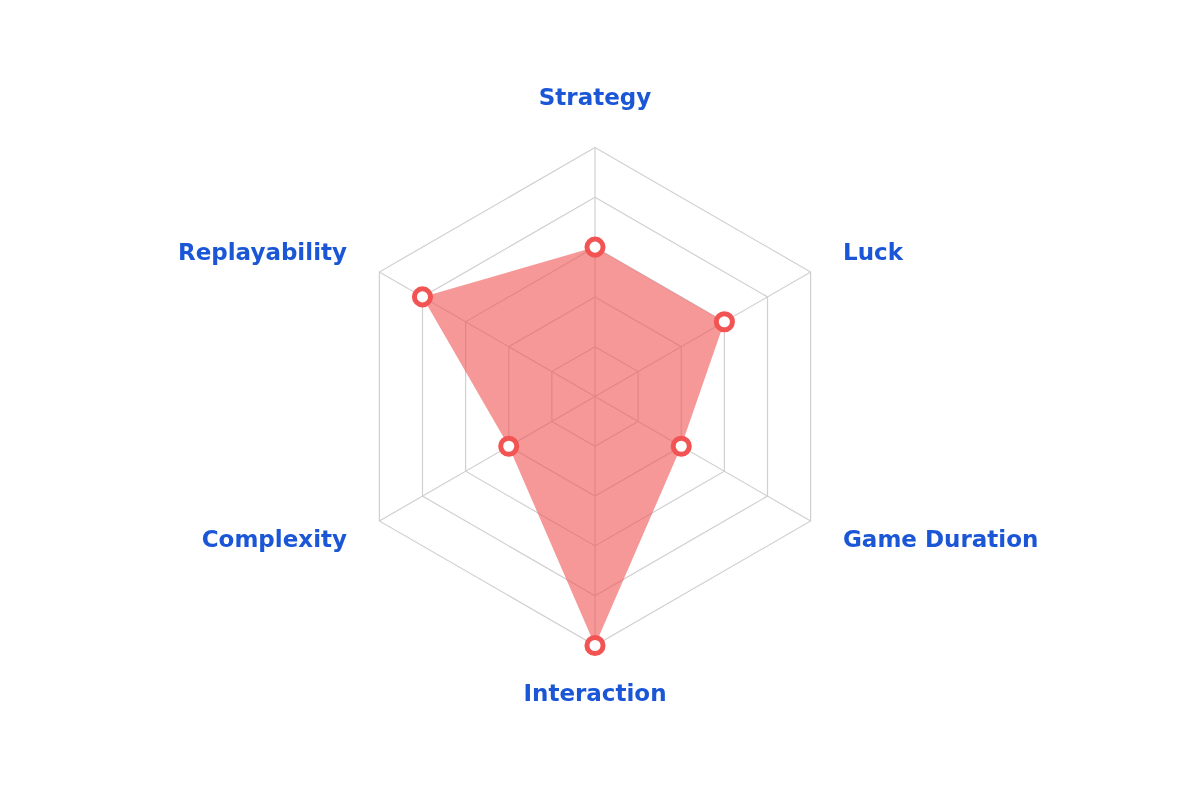 The height and width of the screenshot is (793, 1190). I want to click on spoke-label: Interaction, so click(595, 692).